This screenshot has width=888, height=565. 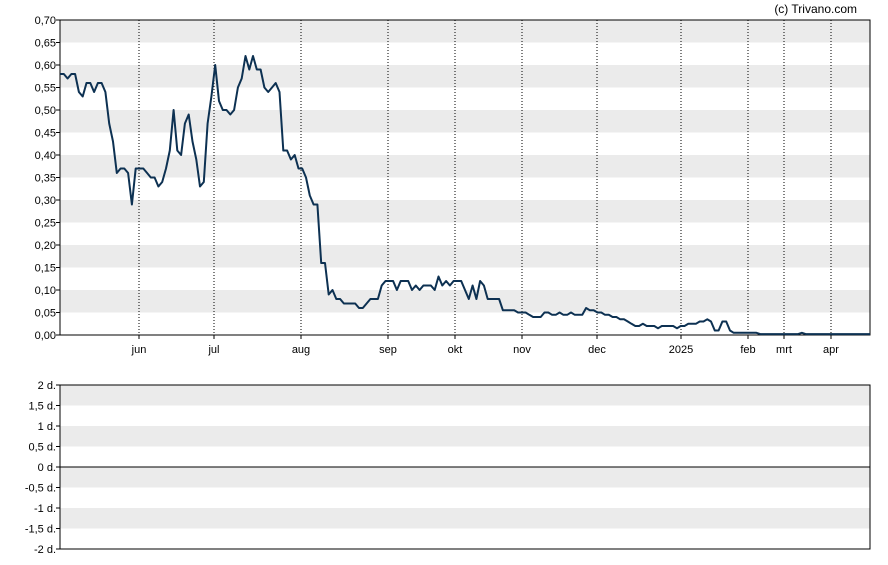 What do you see at coordinates (455, 350) in the screenshot?
I see `x-tick-label: okt` at bounding box center [455, 350].